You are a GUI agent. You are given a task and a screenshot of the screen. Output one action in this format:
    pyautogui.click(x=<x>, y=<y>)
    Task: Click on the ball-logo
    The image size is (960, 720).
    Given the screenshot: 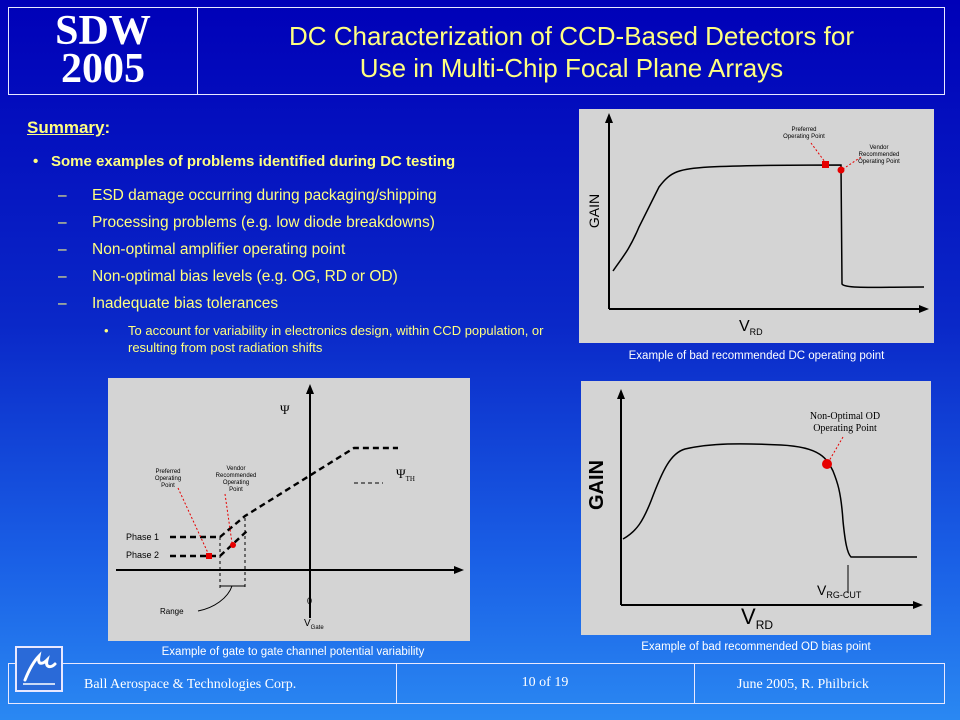 What is the action you would take?
    pyautogui.click(x=39, y=669)
    